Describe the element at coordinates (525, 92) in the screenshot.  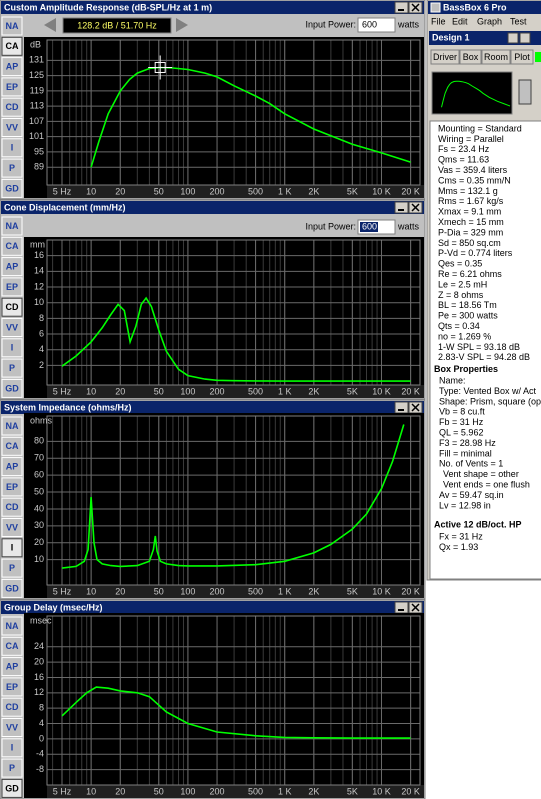
I see `thumbnail-control` at that location.